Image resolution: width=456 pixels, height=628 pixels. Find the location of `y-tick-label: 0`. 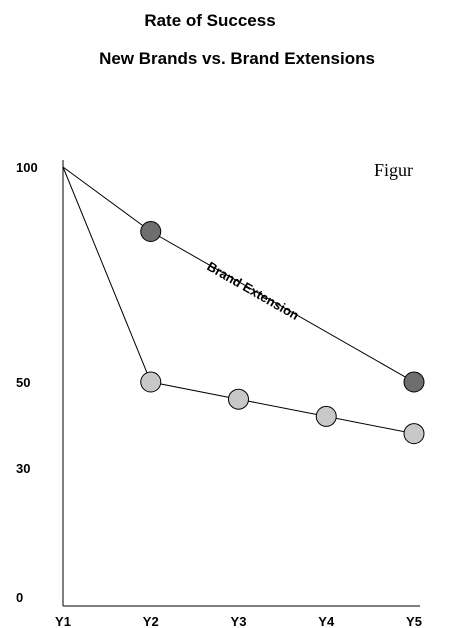

y-tick-label: 0 is located at coordinates (19, 597).